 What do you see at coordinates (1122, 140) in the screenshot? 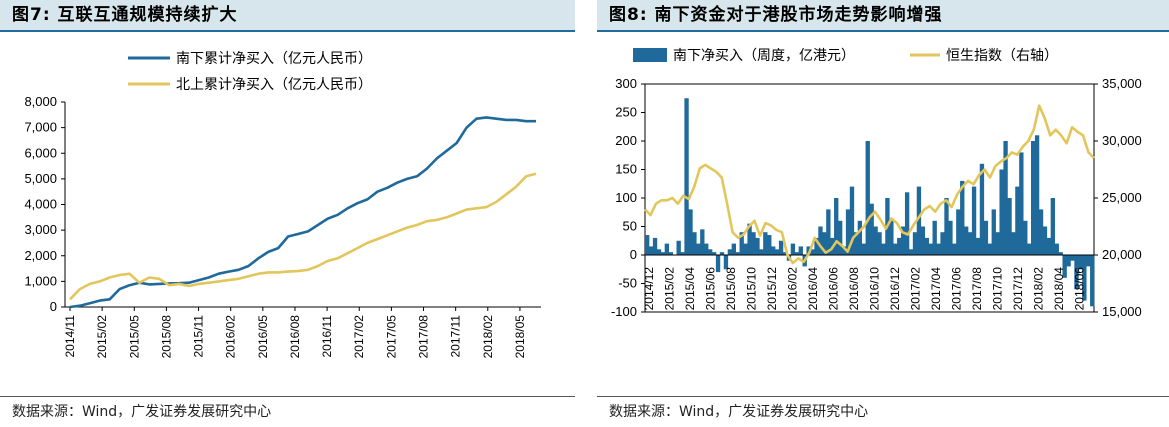
I see `y-tick-label-right: 30,000` at bounding box center [1122, 140].